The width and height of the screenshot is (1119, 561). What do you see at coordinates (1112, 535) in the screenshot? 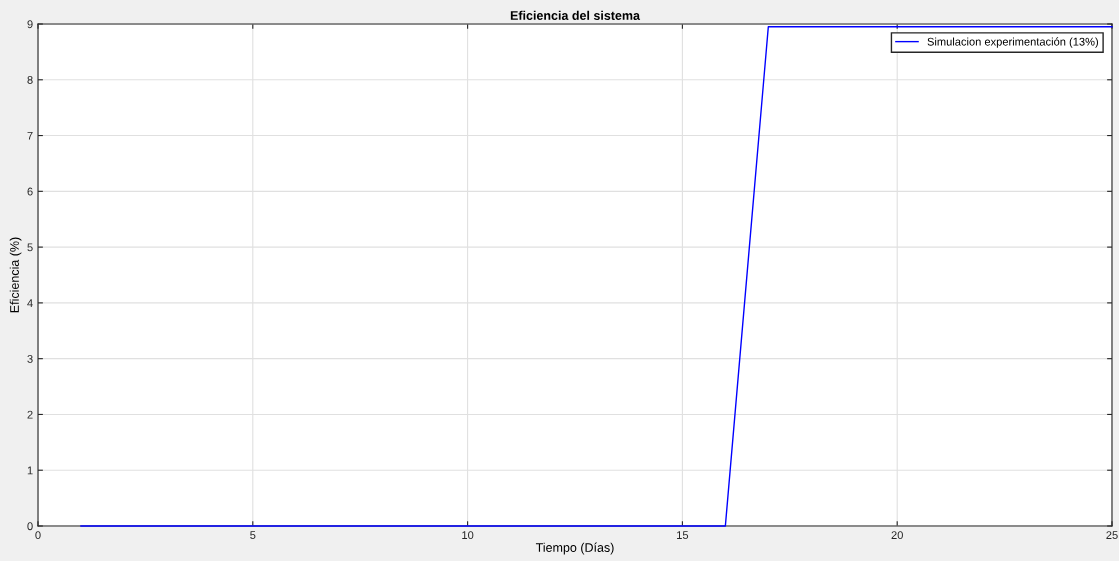
I see `x-tick-label: 25` at bounding box center [1112, 535].